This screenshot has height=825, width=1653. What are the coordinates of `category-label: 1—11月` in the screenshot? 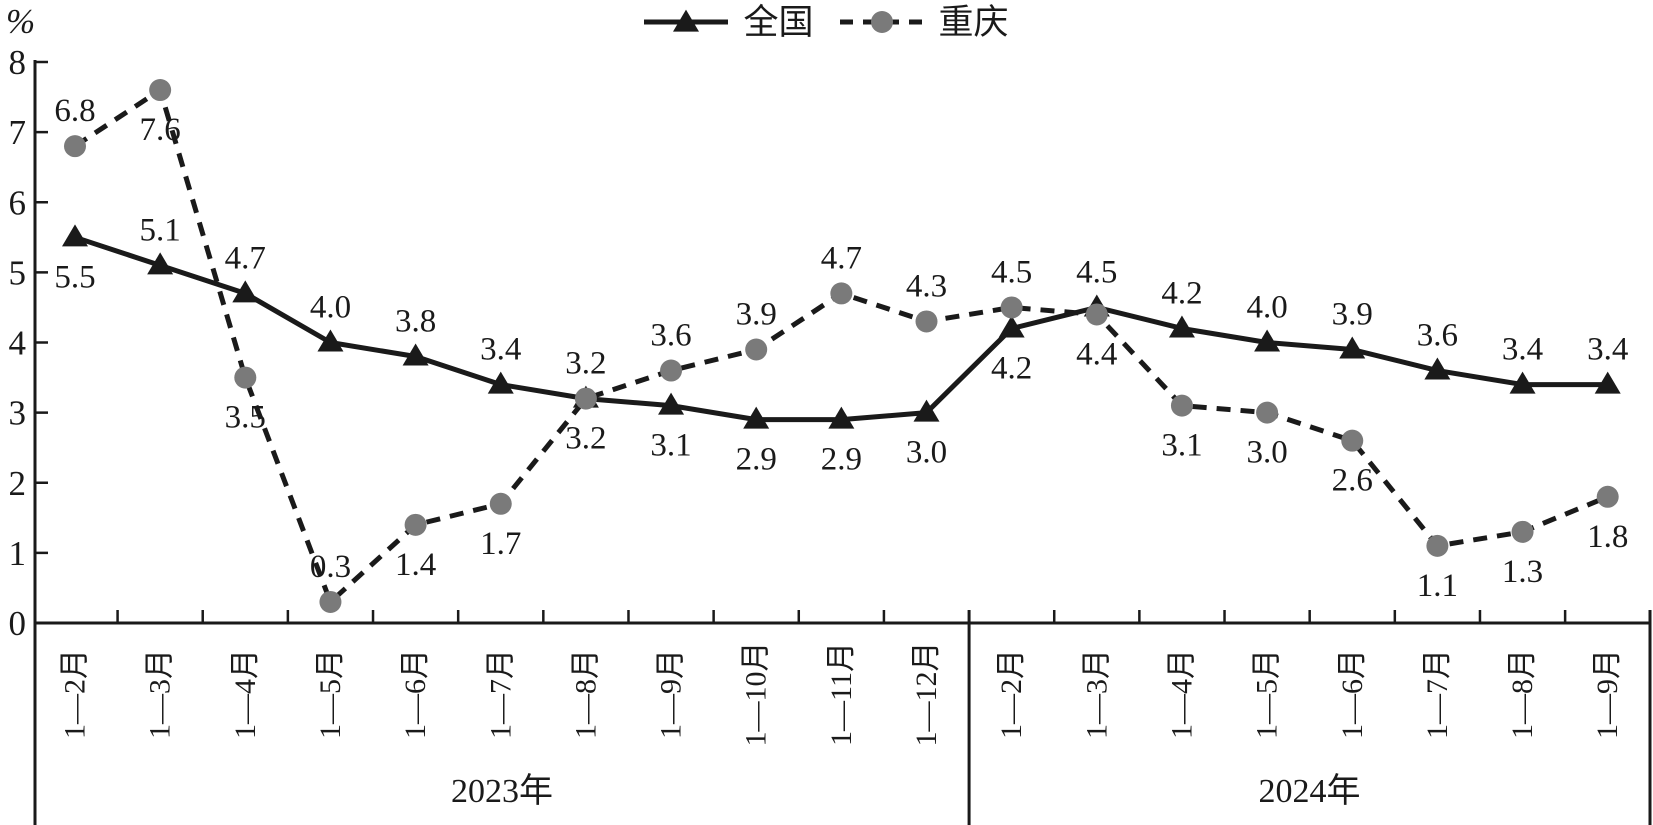 It's located at (841, 694).